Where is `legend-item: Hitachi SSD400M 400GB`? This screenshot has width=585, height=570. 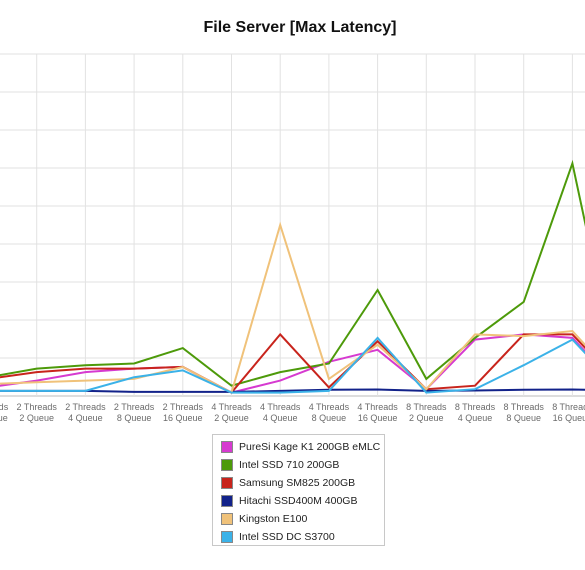
legend-item: Hitachi SSD400M 400GB is located at coordinates (298, 501).